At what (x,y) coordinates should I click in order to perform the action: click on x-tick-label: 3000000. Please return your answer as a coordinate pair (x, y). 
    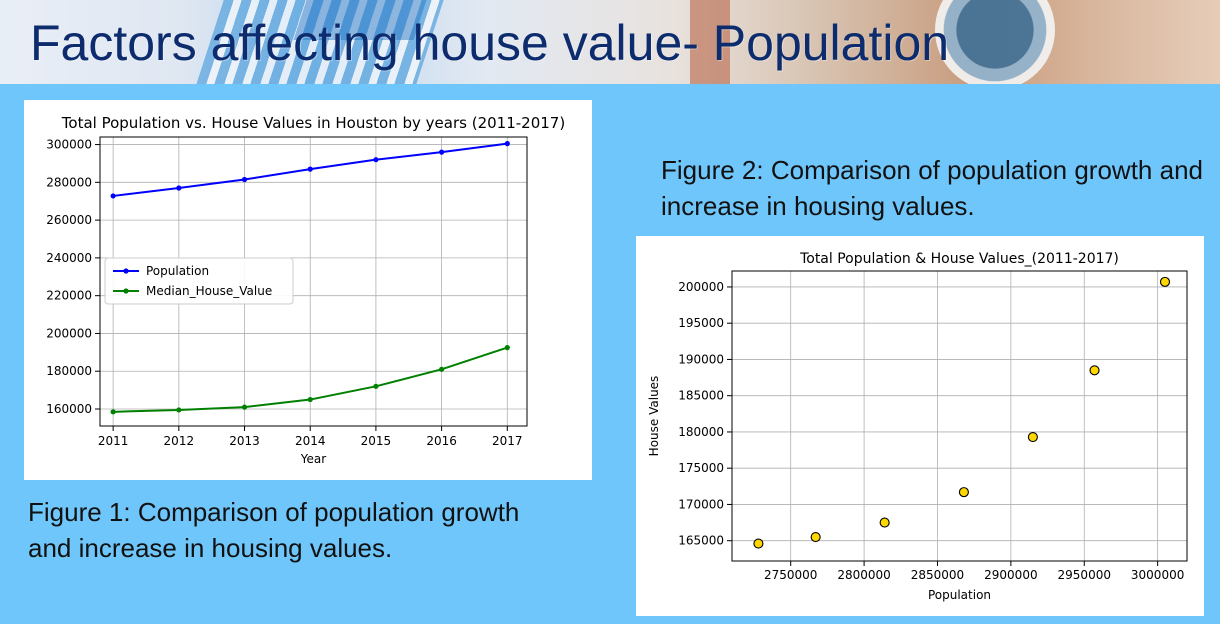
    Looking at the image, I should click on (1157, 575).